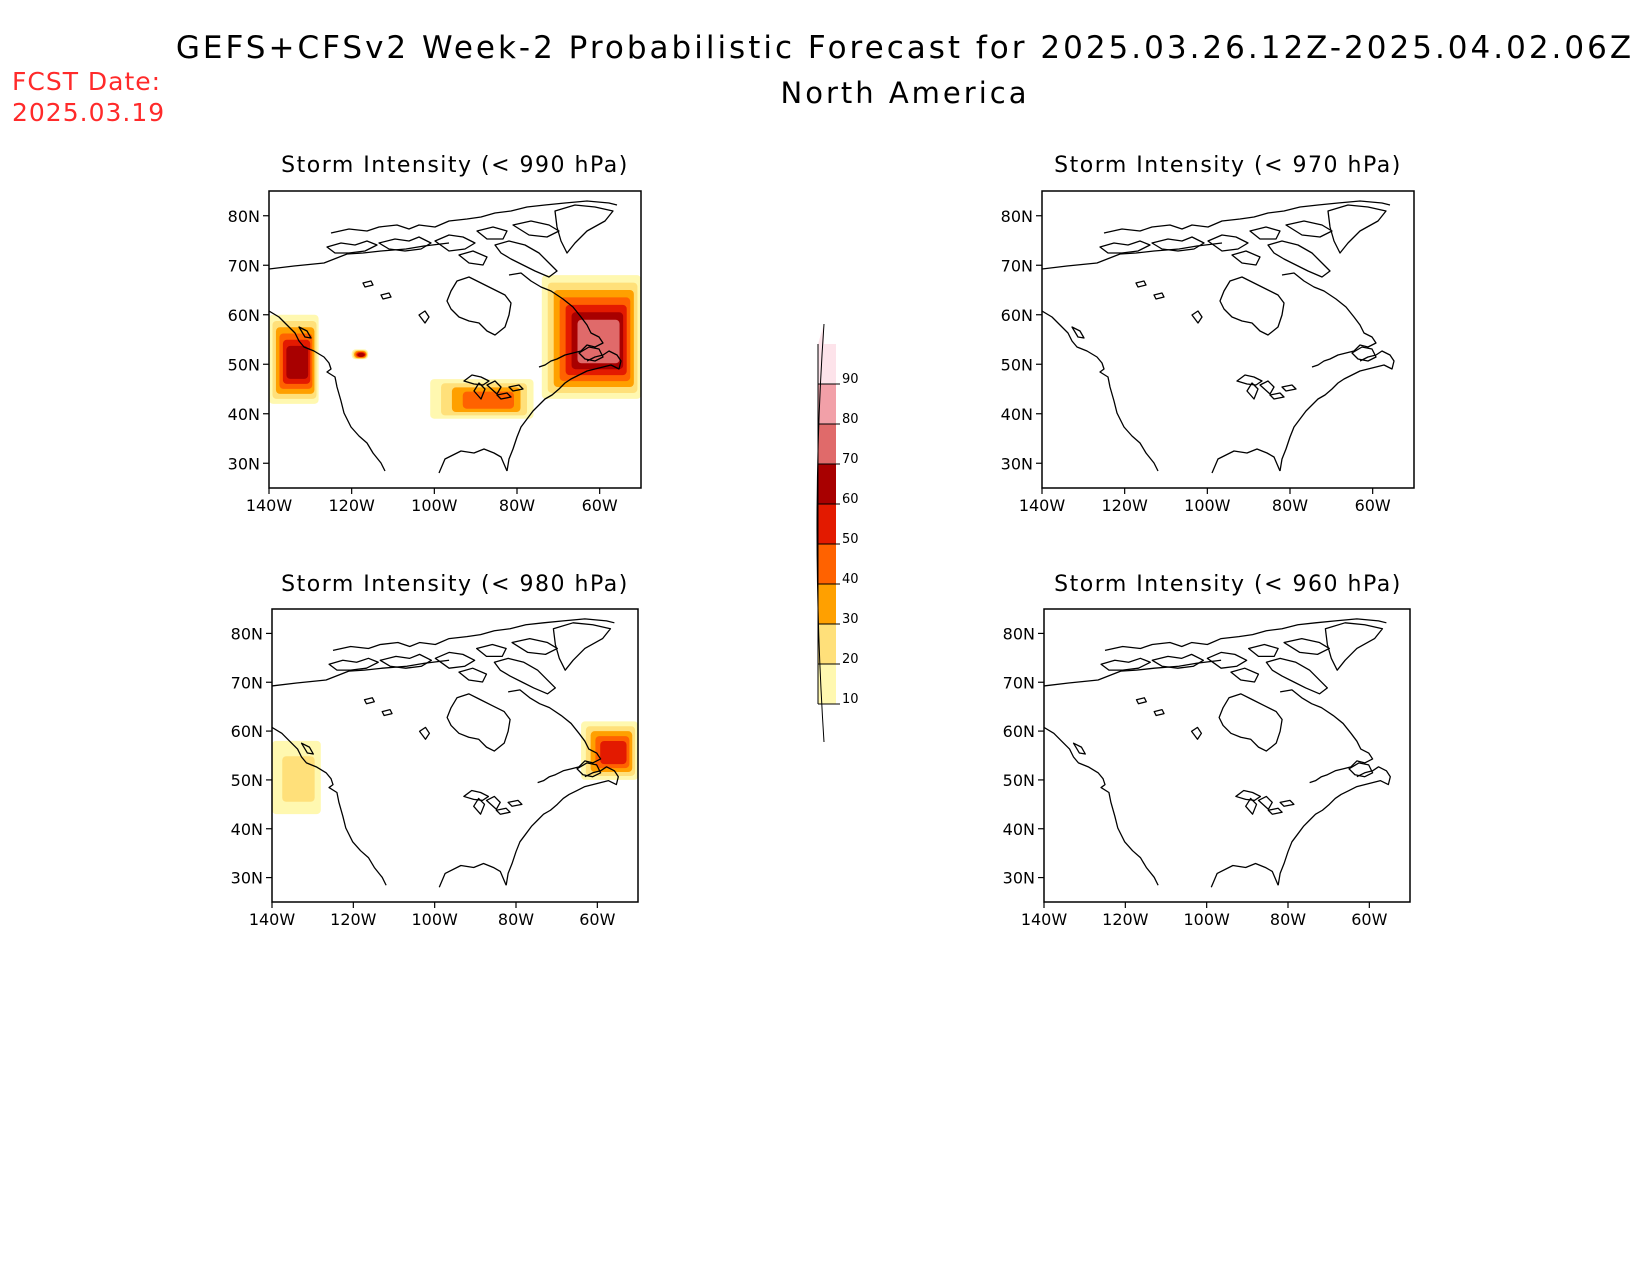 This screenshot has height=1275, width=1650. What do you see at coordinates (455, 584) in the screenshot?
I see `panel-title: Storm Intensity (< 980 hPa)` at bounding box center [455, 584].